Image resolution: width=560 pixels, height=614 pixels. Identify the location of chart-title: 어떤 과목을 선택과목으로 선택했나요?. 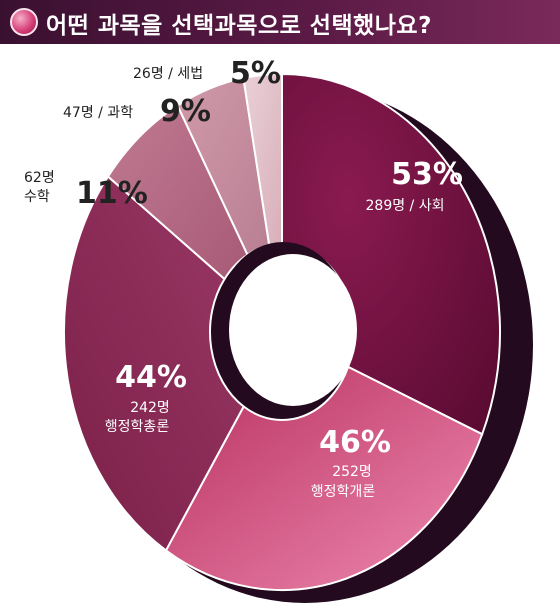
(239, 26).